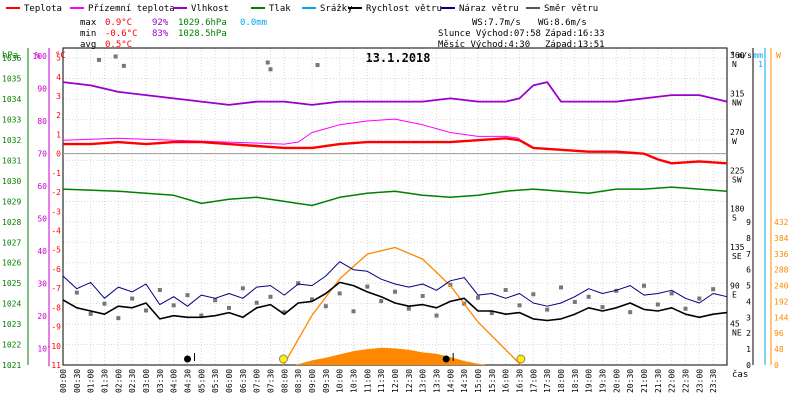  Describe the element at coordinates (56, 173) in the screenshot. I see `y-tick-temperature: -1` at that location.